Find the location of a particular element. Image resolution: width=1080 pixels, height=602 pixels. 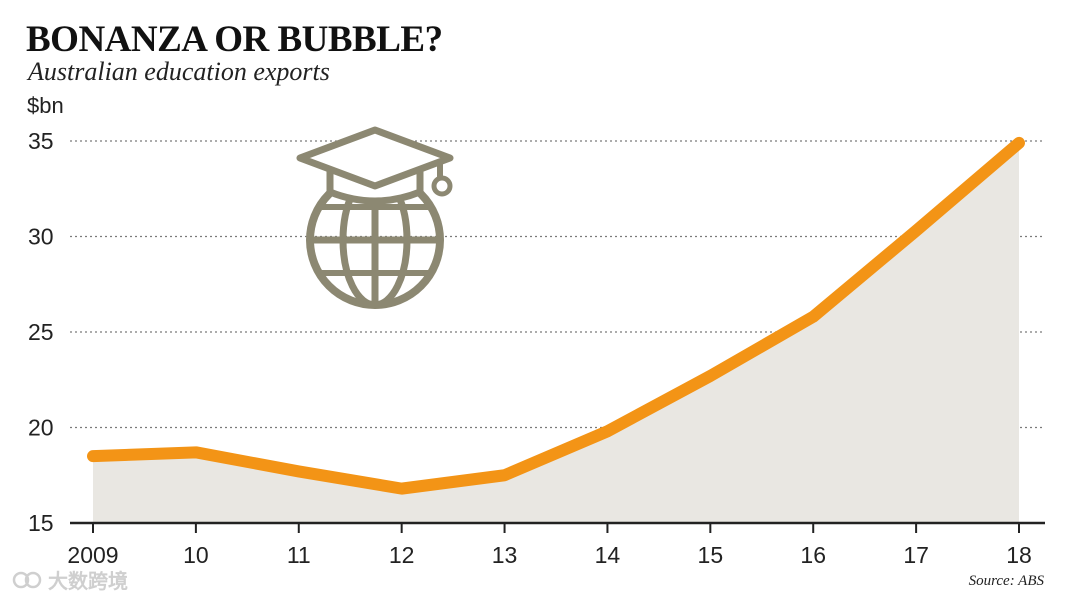

x-tick-label-16: 16 is located at coordinates (813, 555).